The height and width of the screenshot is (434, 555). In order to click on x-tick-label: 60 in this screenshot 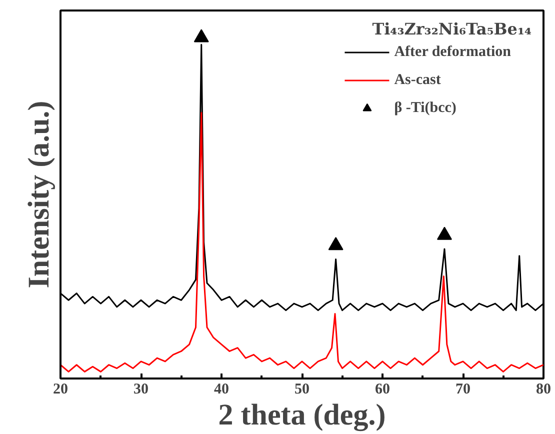, I will do `click(382, 390)`.